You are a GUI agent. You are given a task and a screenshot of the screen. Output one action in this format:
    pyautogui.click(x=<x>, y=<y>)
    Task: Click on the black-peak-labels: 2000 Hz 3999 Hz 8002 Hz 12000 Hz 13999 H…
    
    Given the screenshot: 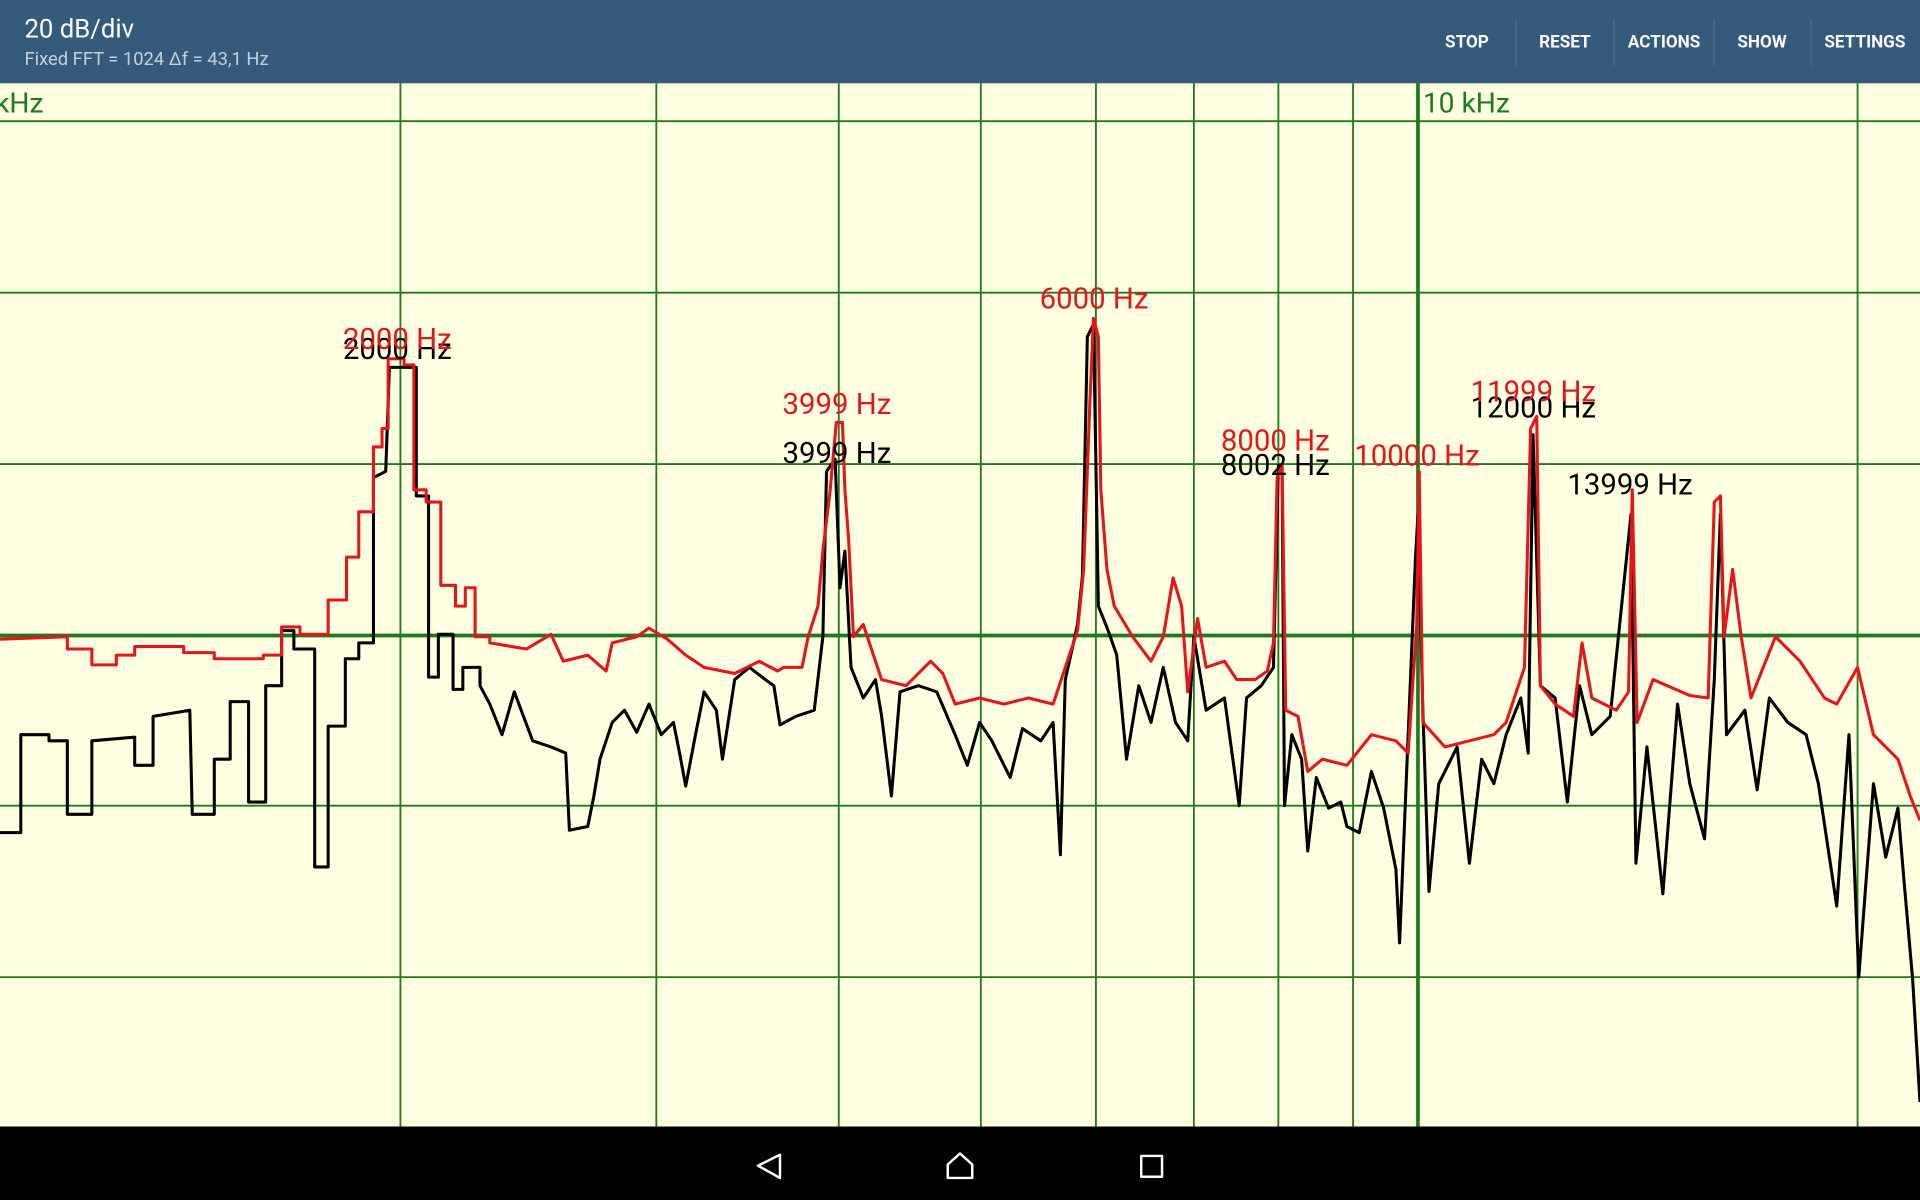 What is the action you would take?
    pyautogui.click(x=1018, y=418)
    